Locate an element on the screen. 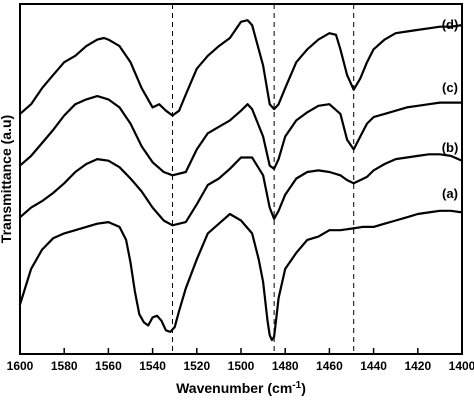 The height and width of the screenshot is (404, 474). x-axis-label-text: Wavenumber (cm is located at coordinates (234, 388).